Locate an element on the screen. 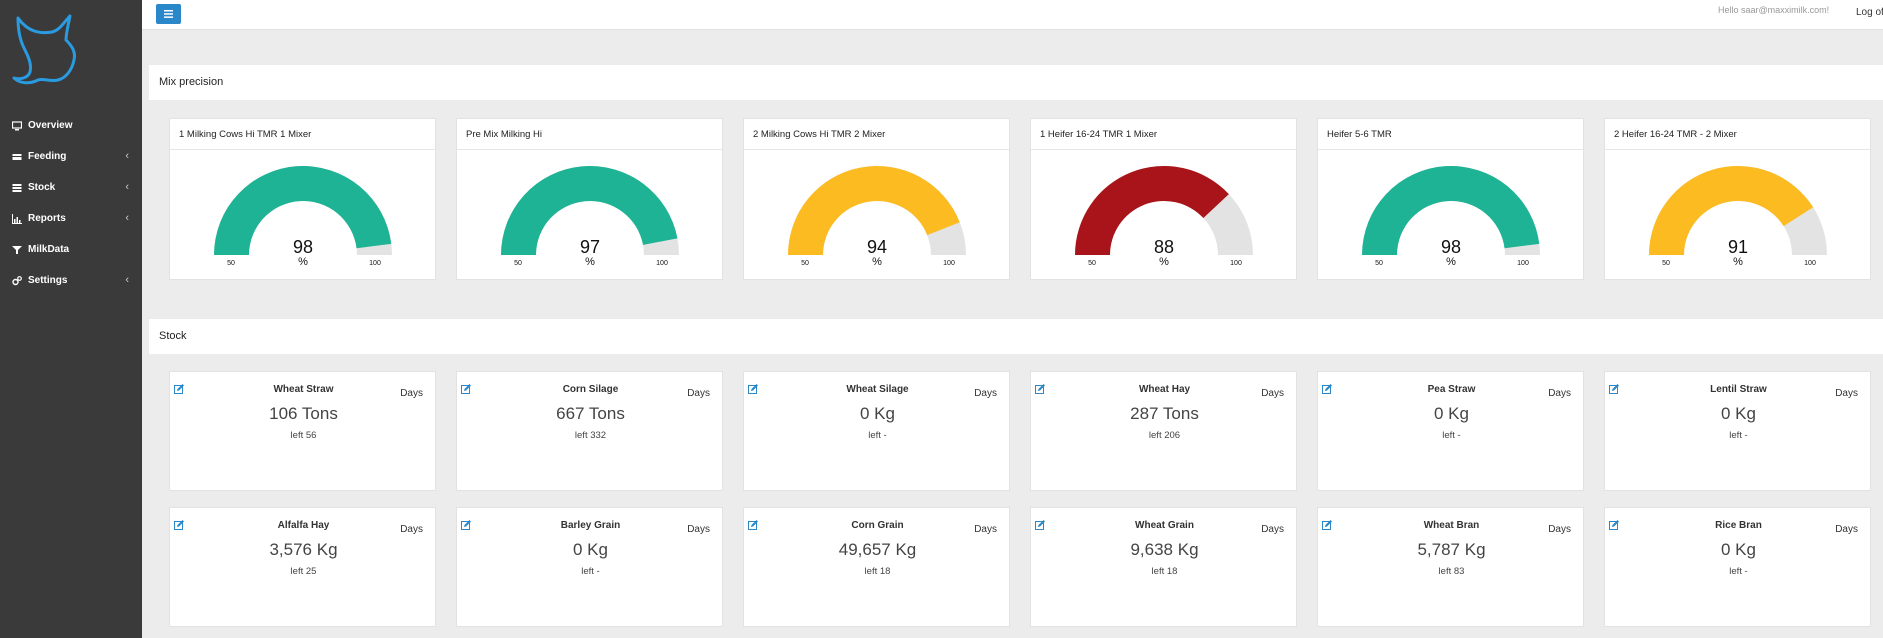  stock-days-left: left 83 is located at coordinates (1451, 571).